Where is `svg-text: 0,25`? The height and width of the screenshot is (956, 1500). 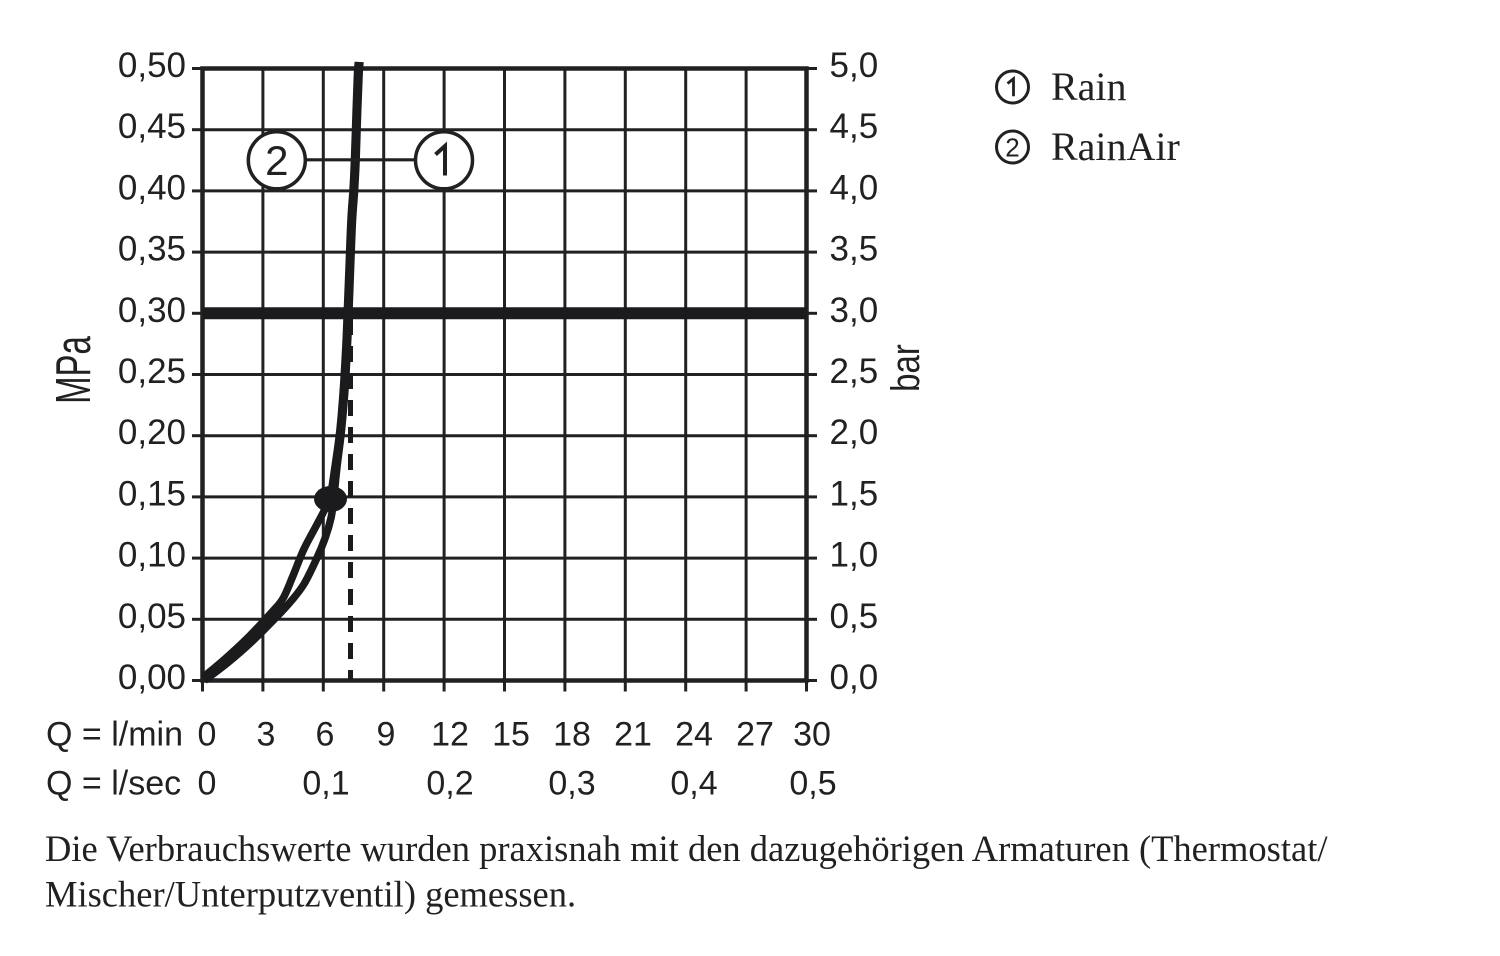
svg-text: 0,25 is located at coordinates (152, 371).